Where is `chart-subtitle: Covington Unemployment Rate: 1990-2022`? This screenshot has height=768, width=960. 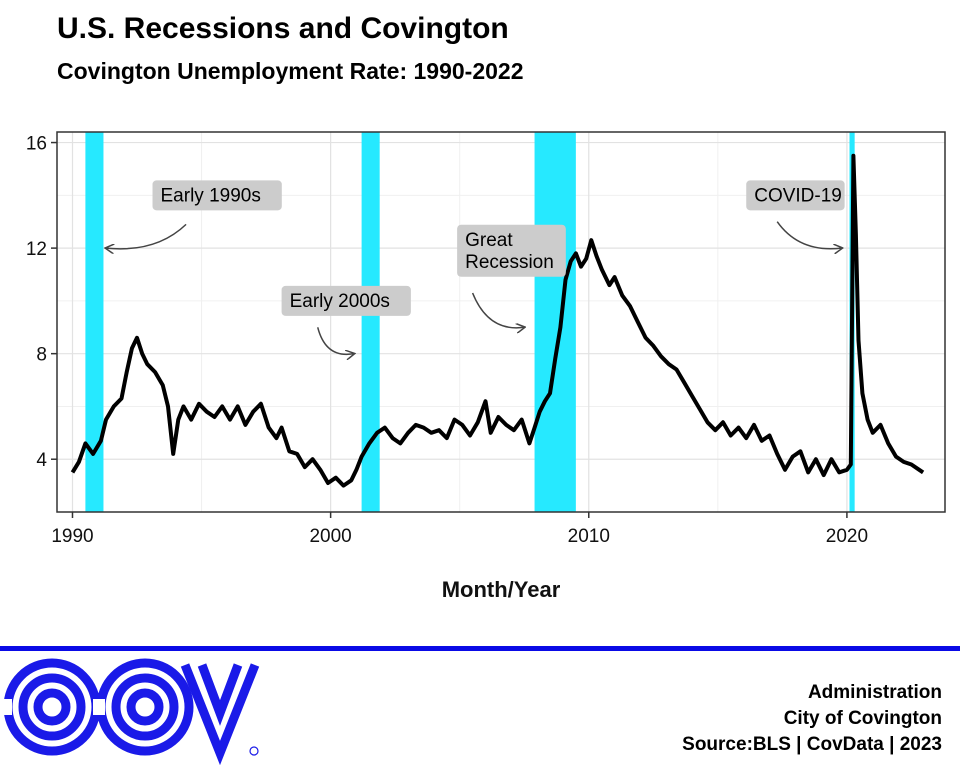 chart-subtitle: Covington Unemployment Rate: 1990-2022 is located at coordinates (290, 71).